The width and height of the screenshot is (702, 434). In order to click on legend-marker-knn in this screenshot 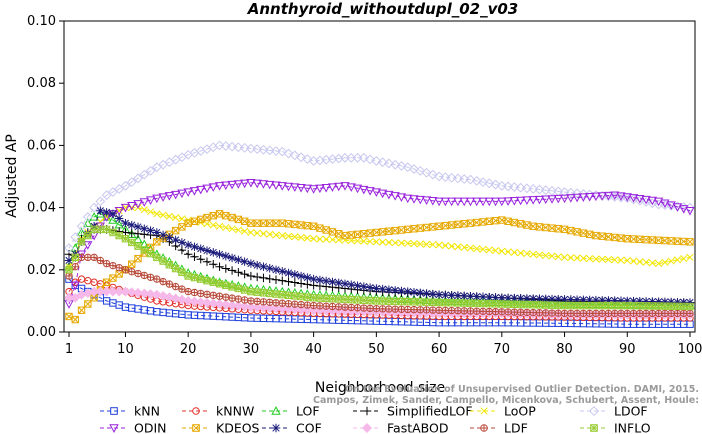, I will do `click(114, 411)`.